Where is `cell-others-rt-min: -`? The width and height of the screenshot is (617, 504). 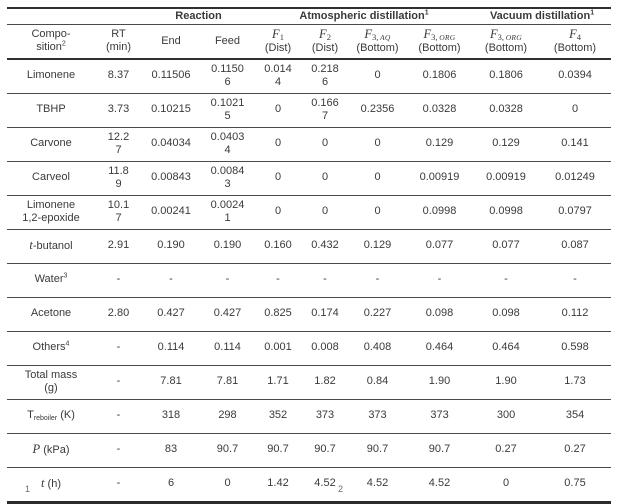 cell-others-rt-min: - is located at coordinates (118, 348).